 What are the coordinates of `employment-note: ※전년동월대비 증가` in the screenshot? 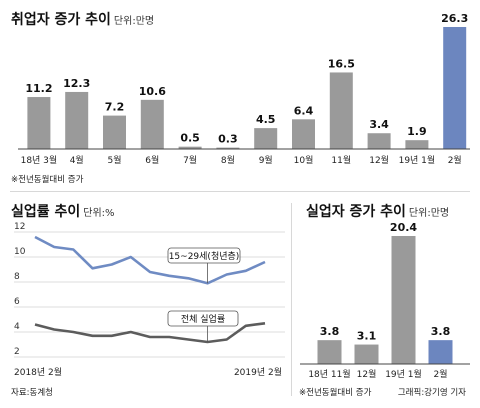 It's located at (47, 180).